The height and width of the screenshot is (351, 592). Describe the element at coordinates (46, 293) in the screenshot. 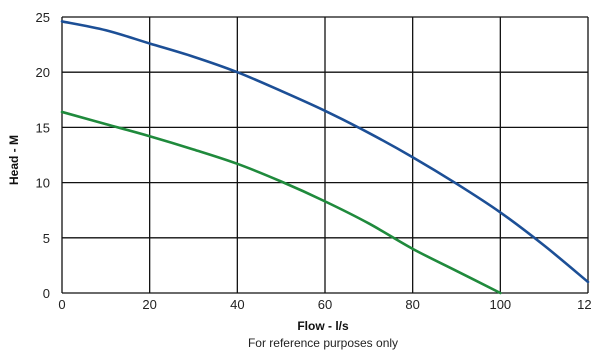

I see `y-tick-label: 0` at that location.